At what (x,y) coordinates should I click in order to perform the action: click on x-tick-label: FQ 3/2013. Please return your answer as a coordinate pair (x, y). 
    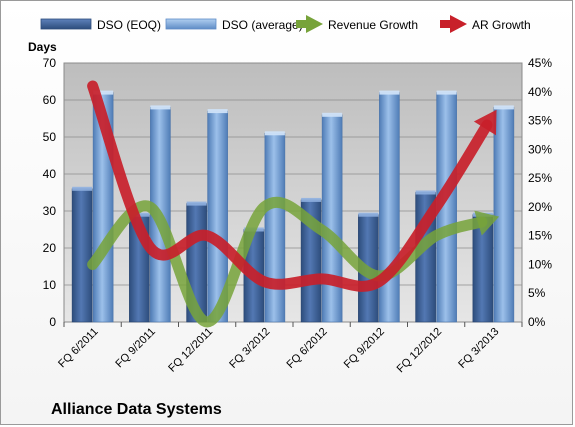
    Looking at the image, I should click on (478, 348).